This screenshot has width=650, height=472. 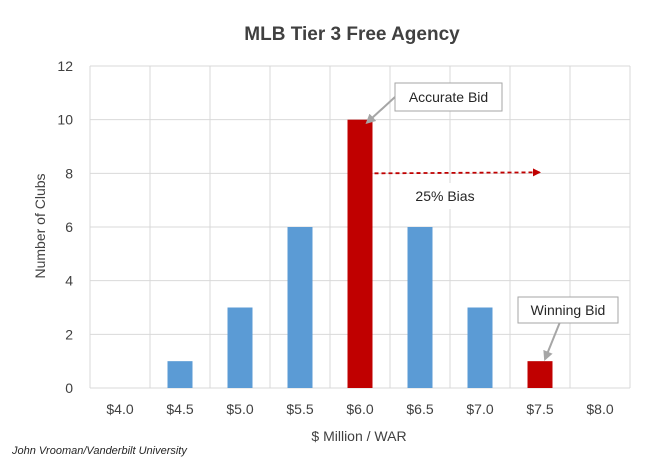 I want to click on bias-label: 25% Bias, so click(x=444, y=196).